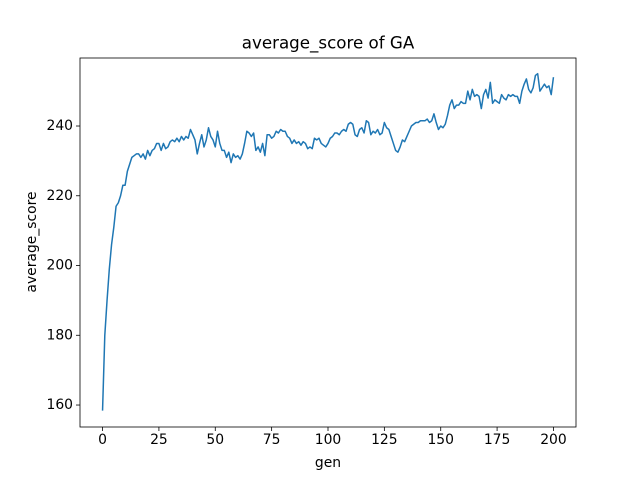 This screenshot has height=480, width=640. I want to click on x-tick-label: 100, so click(328, 440).